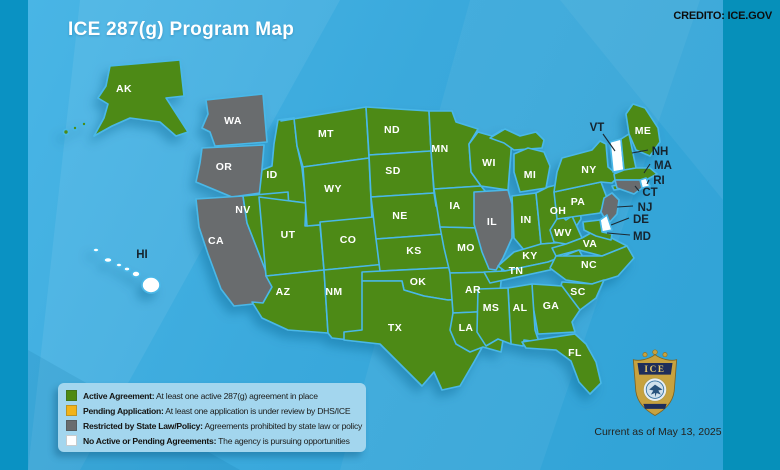 This screenshot has height=470, width=780. I want to click on state-mi-upper, so click(517, 139).